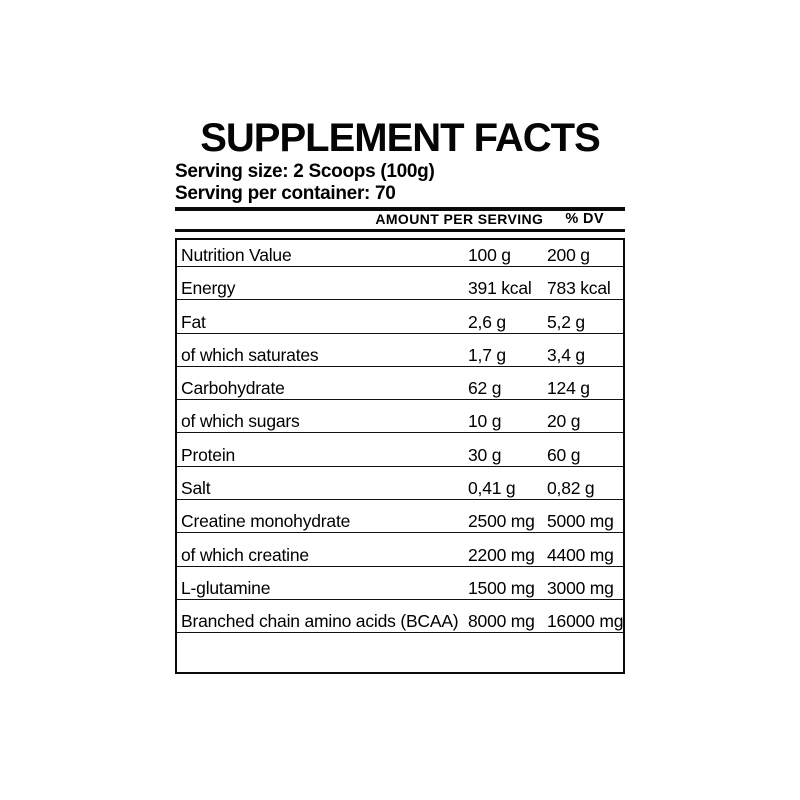 The height and width of the screenshot is (800, 800). What do you see at coordinates (485, 388) in the screenshot?
I see `row-amount: 62 g` at bounding box center [485, 388].